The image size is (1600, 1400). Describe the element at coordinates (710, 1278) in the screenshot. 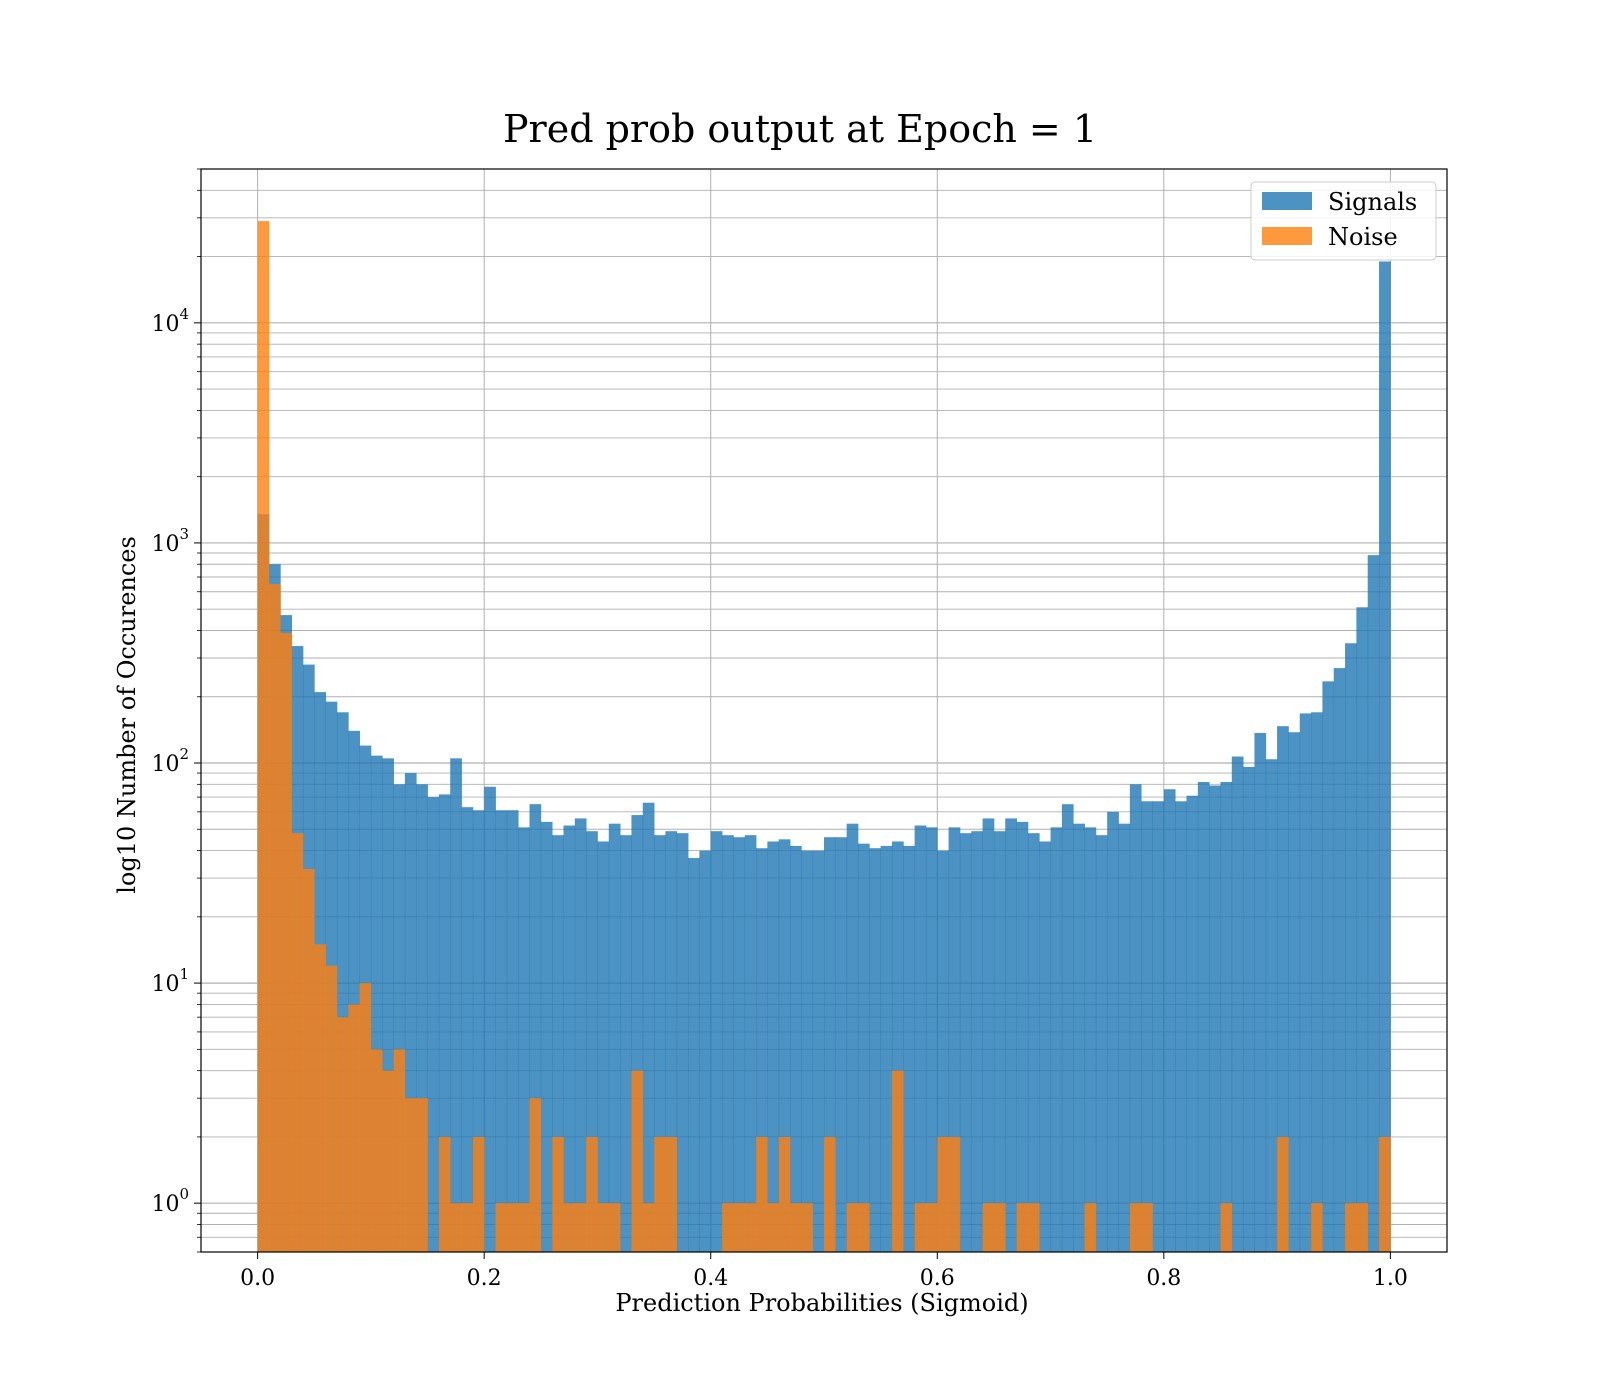

I see `x-tick-label: 0.4` at that location.